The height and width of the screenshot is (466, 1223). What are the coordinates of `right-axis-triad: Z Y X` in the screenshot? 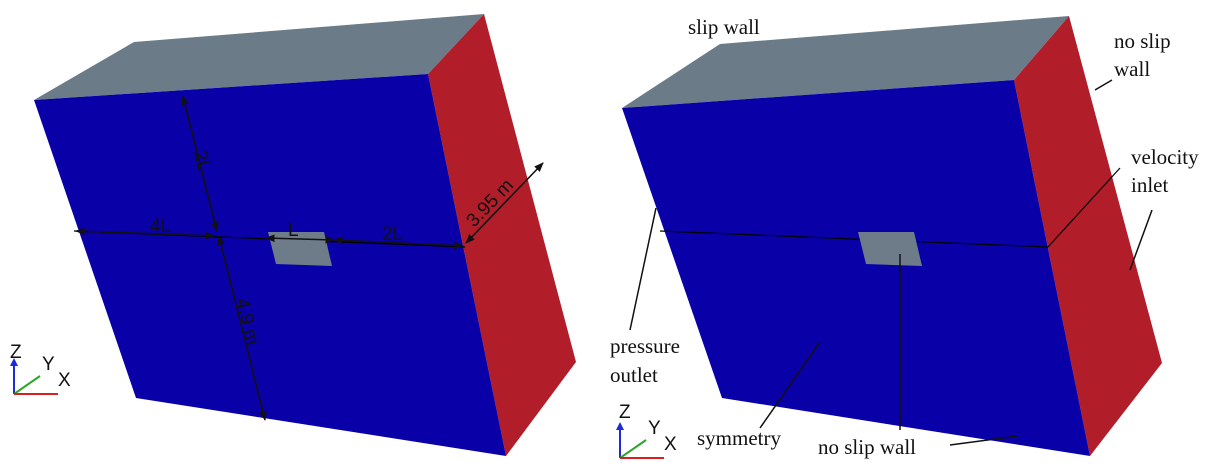 It's located at (646, 430).